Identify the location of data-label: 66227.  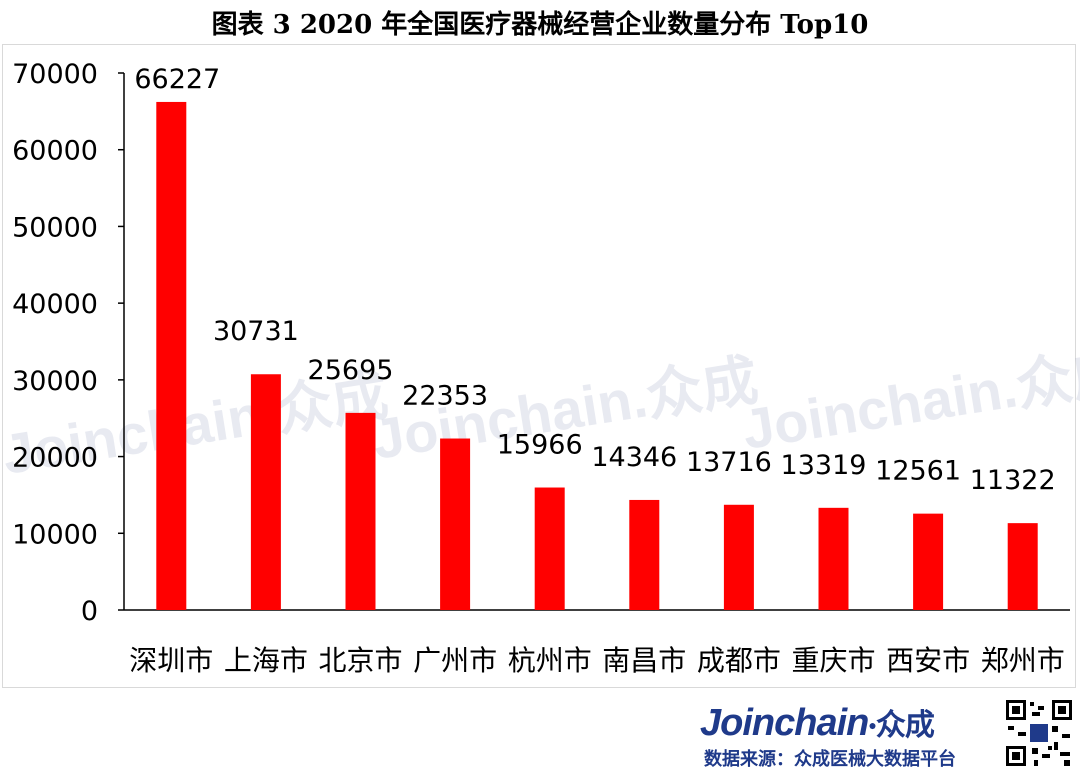
(177, 79).